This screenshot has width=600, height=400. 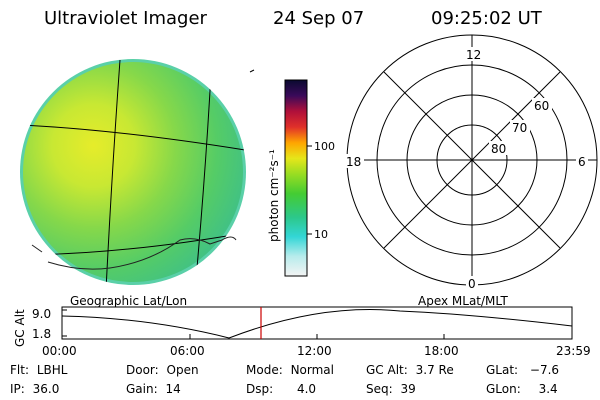 What do you see at coordinates (317, 324) in the screenshot?
I see `altitude-curve` at bounding box center [317, 324].